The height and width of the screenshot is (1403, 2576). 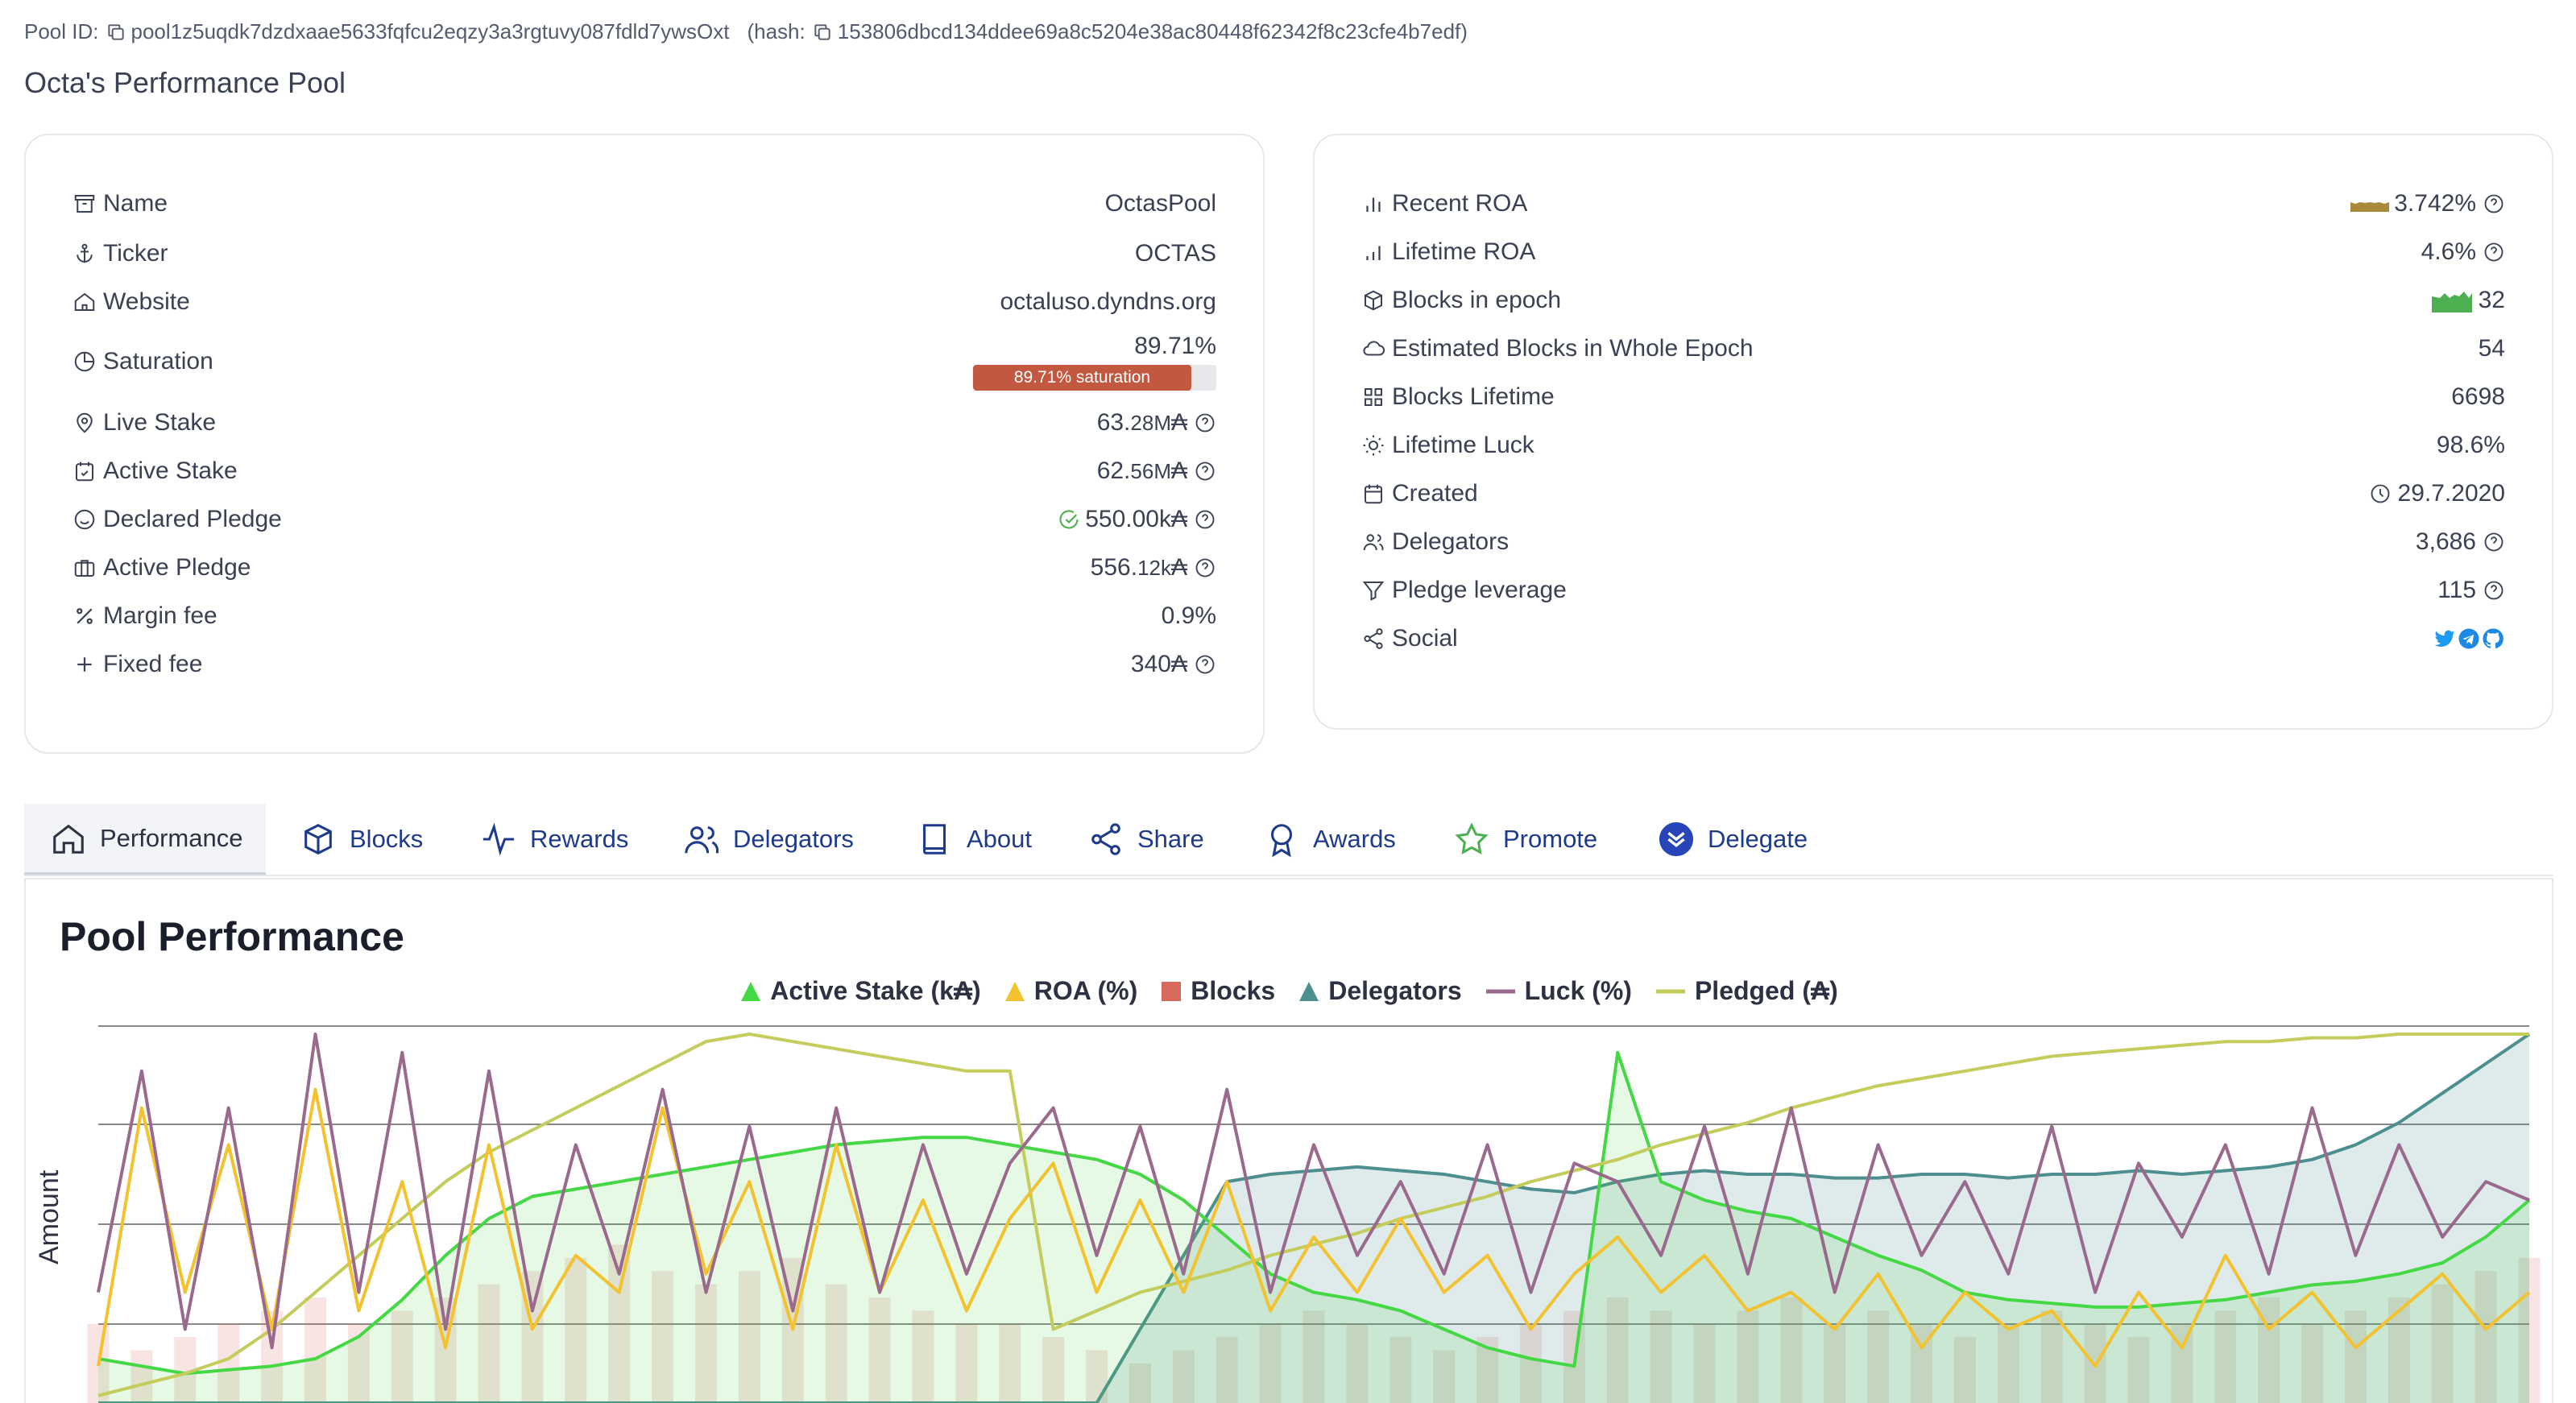 I want to click on legend-roa: ROA (%), so click(x=1071, y=991).